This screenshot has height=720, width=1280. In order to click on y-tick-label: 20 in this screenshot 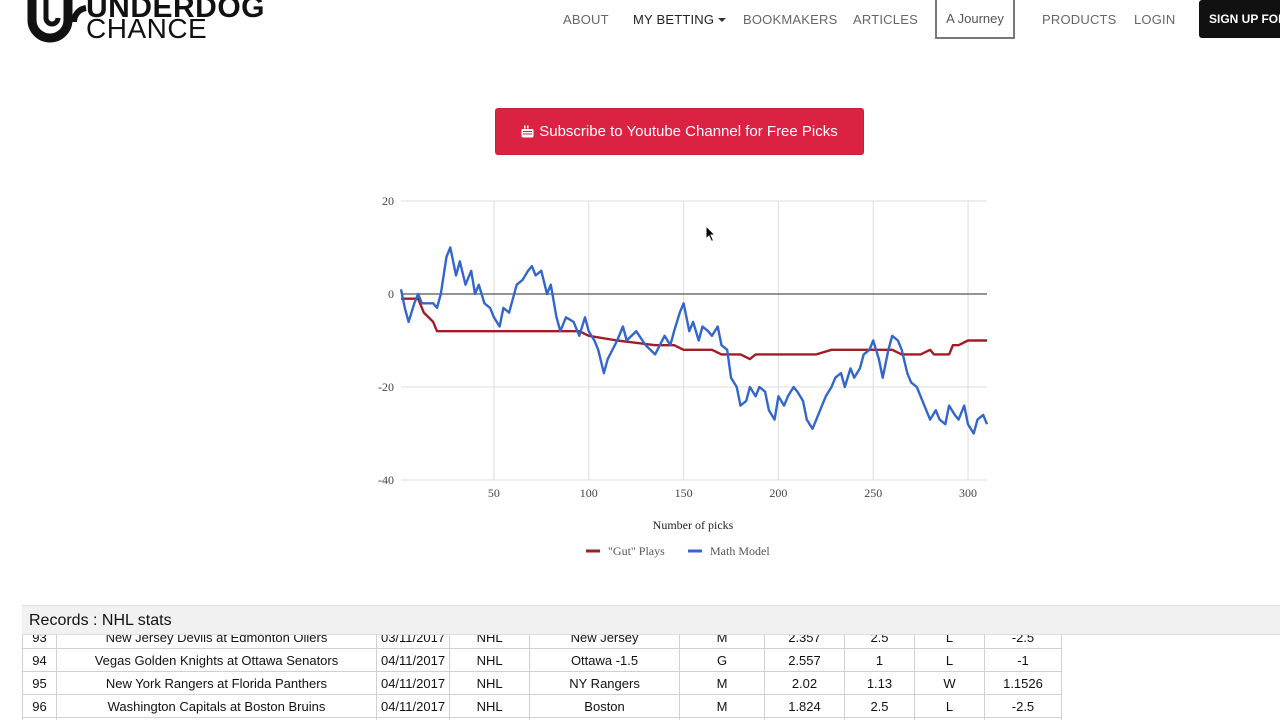, I will do `click(388, 201)`.